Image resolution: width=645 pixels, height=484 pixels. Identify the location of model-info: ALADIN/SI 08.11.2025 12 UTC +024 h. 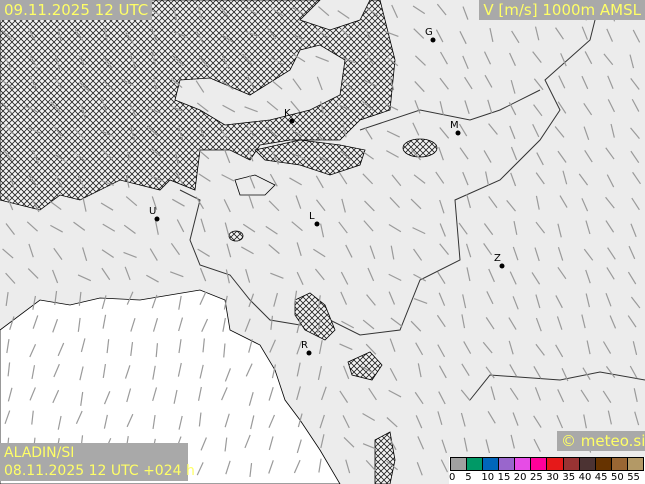
(97, 462).